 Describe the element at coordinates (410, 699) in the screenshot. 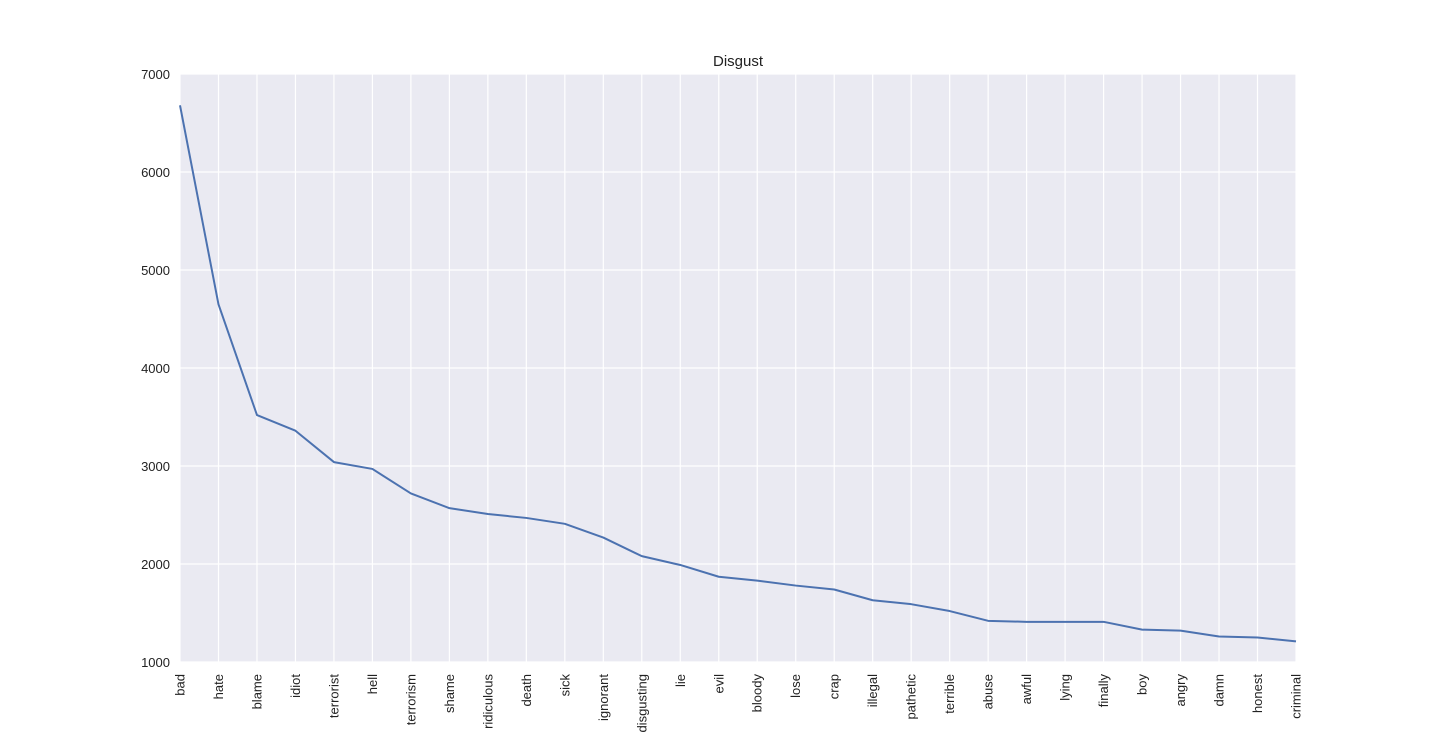

I see `x-tick-label: terrorism` at that location.